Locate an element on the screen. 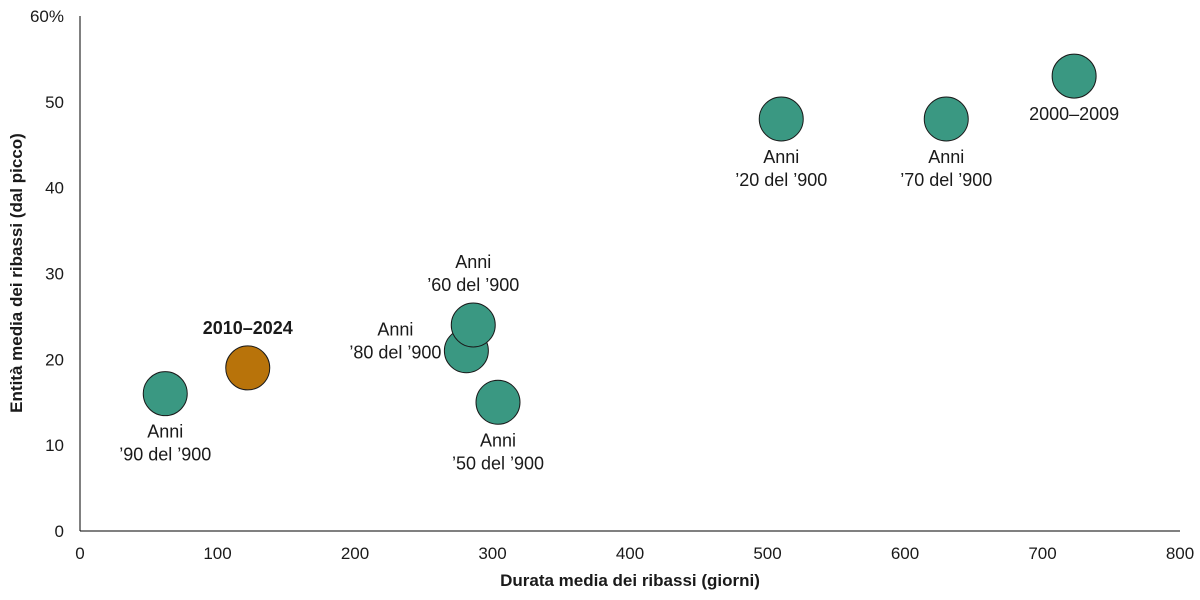  data-point-label: ’60 del ’900 is located at coordinates (473, 285).